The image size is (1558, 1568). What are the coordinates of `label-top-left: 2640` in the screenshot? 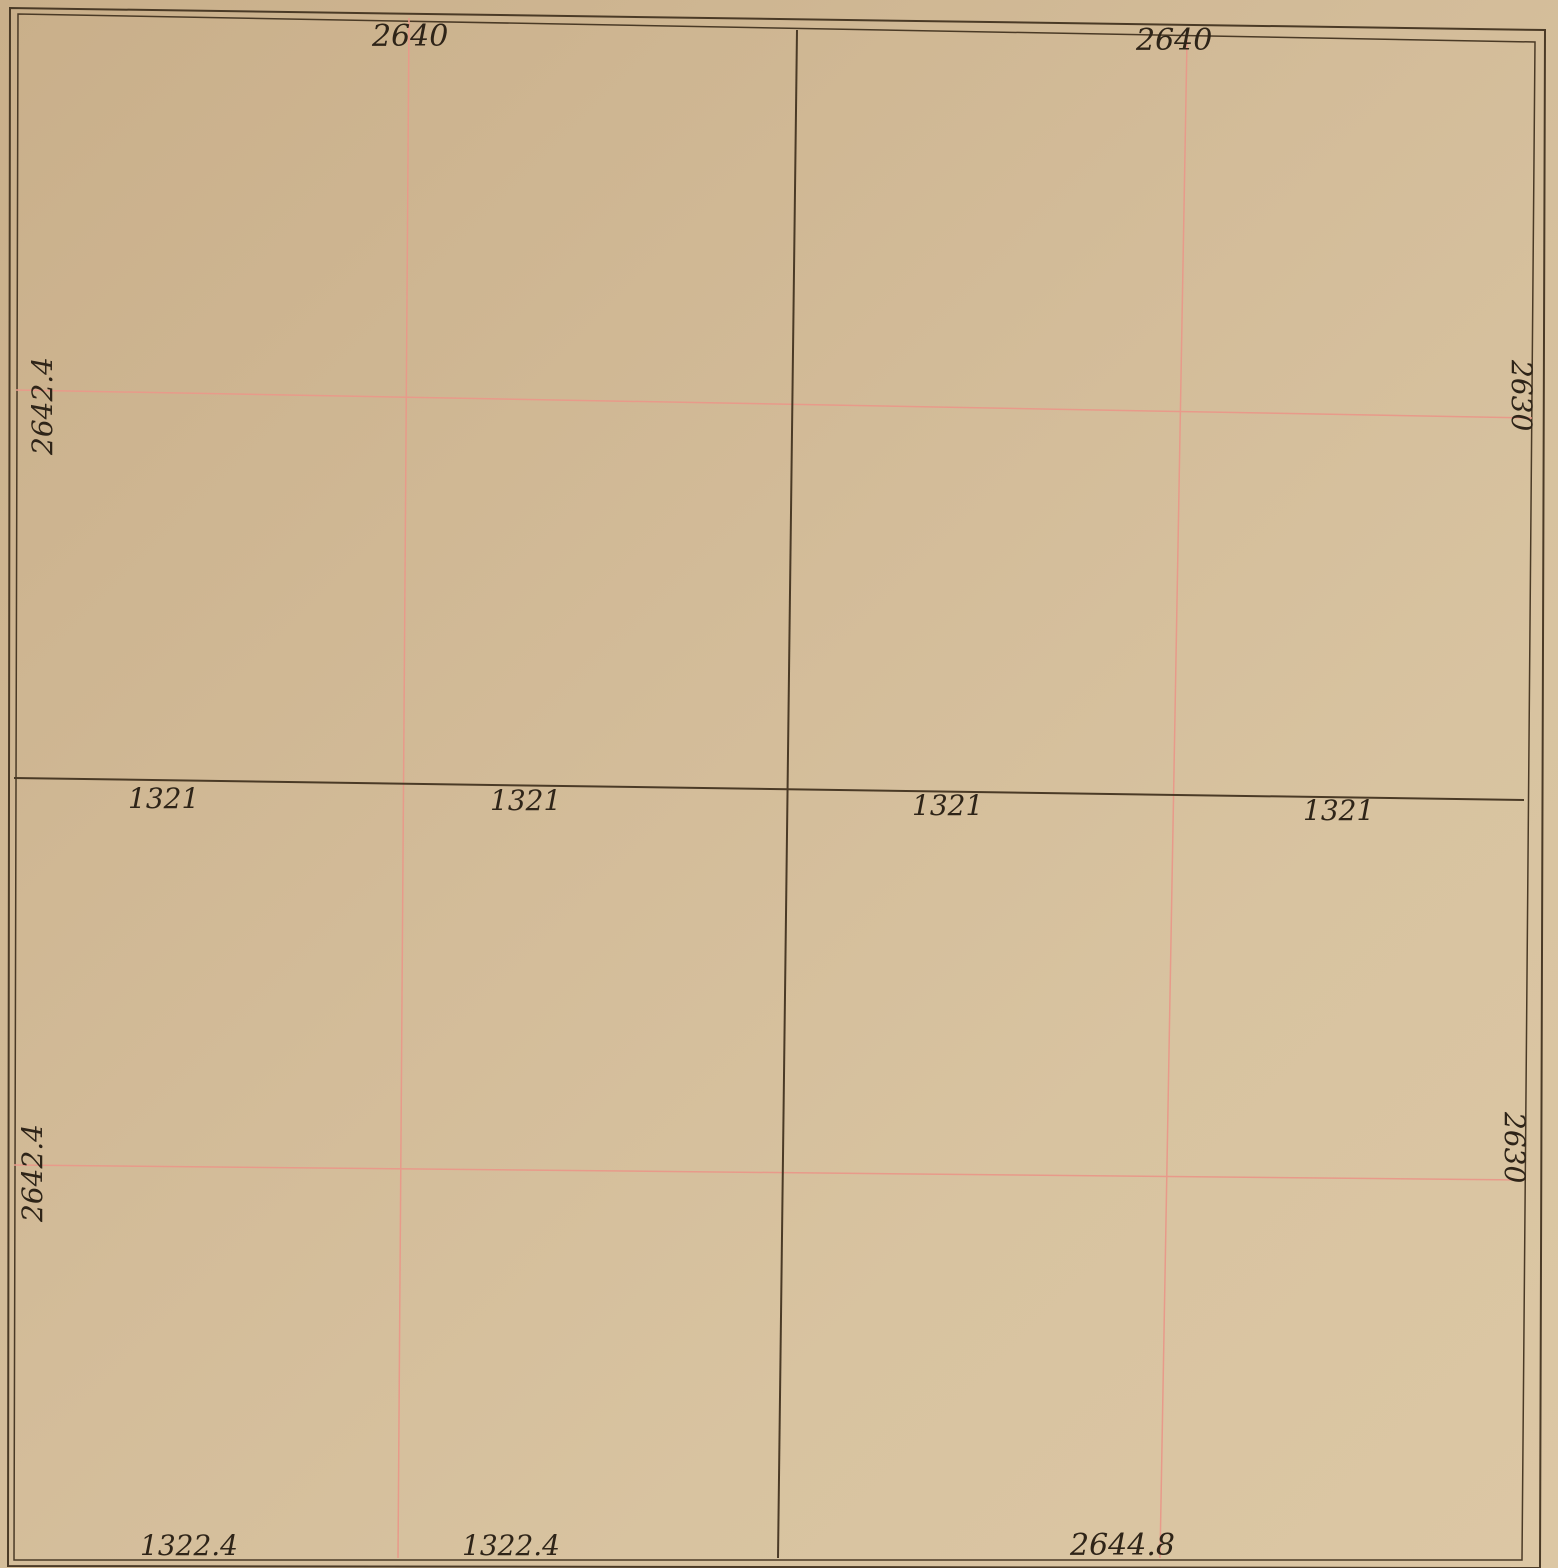 It's located at (409, 36).